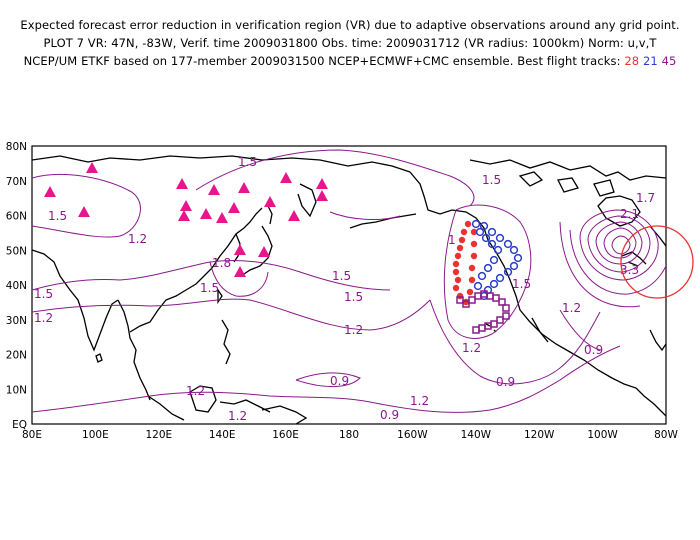 The height and width of the screenshot is (540, 700). What do you see at coordinates (452, 240) in the screenshot?
I see `contour-label: 1` at bounding box center [452, 240].